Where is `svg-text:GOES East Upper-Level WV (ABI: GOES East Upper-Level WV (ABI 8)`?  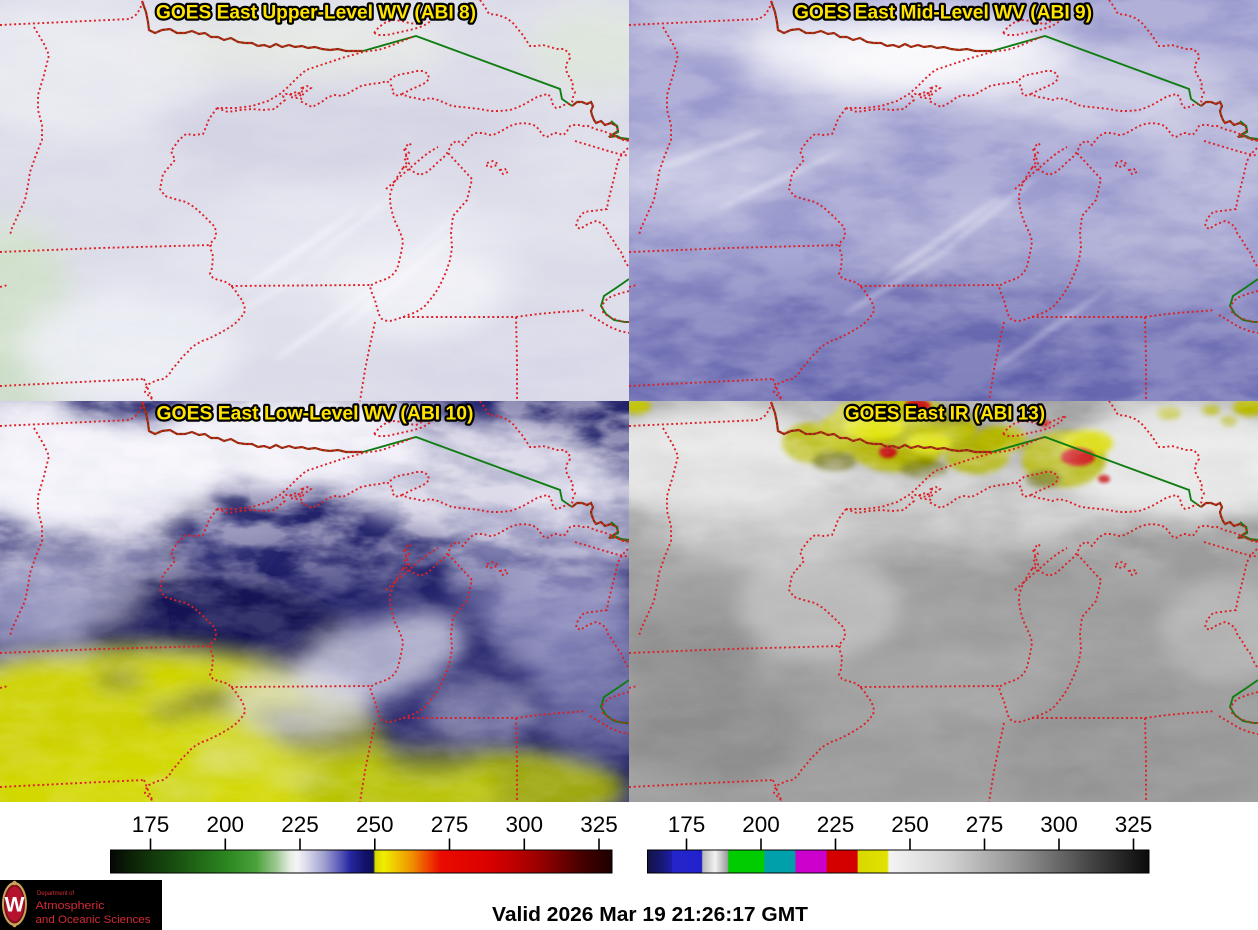 svg-text:GOES East Upper-Level WV (ABI: GOES East Upper-Level WV (ABI 8) is located at coordinates (316, 13).